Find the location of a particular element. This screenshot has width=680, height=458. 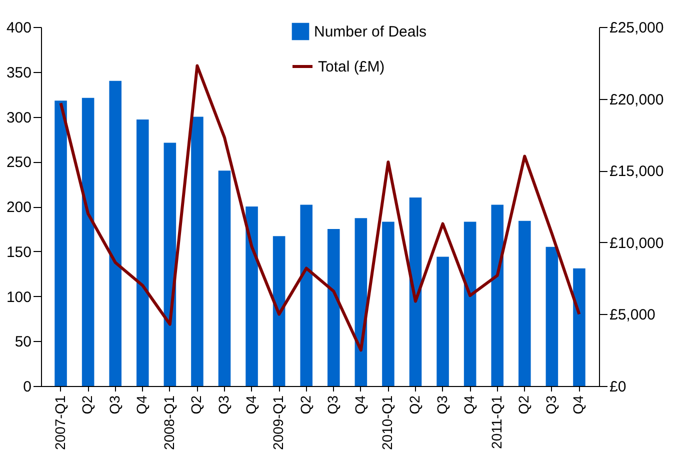

y-tick-label: 200 is located at coordinates (19, 207).